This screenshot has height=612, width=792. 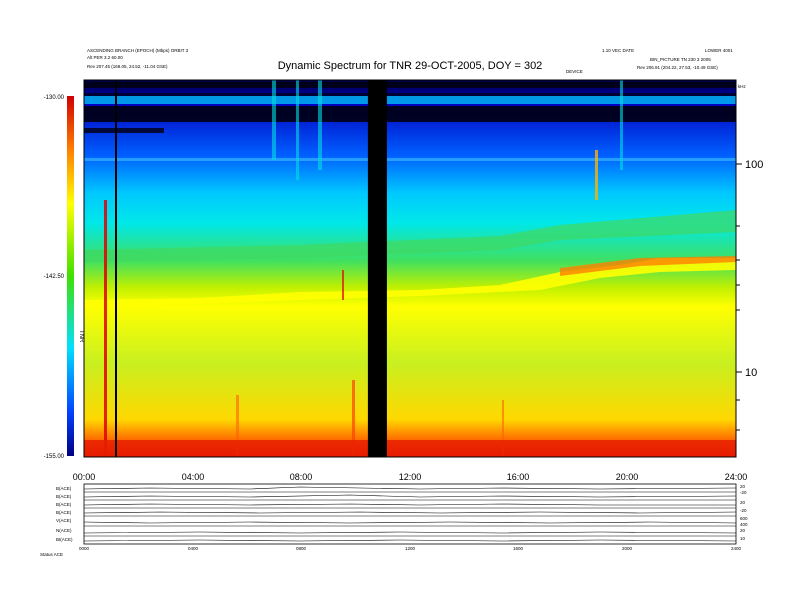 What do you see at coordinates (618, 50) in the screenshot?
I see `header-right-line-1: 1.10 VEC DATE` at bounding box center [618, 50].